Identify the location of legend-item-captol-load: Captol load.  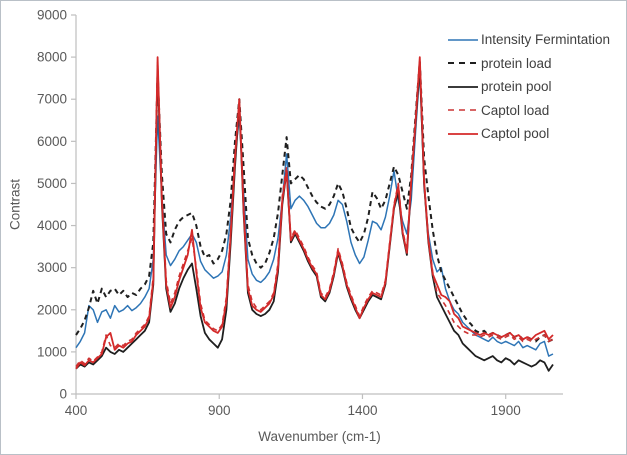
(529, 111).